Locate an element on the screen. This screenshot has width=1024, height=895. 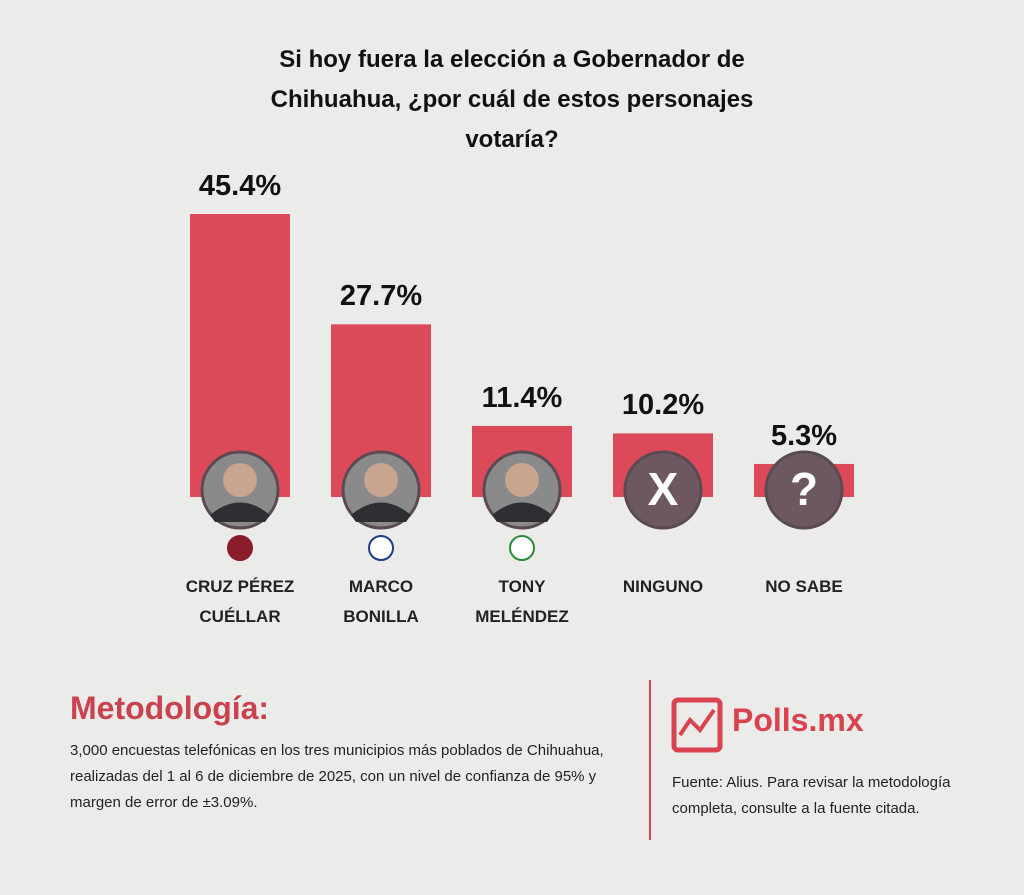
value-label: 45.4% is located at coordinates (240, 186).